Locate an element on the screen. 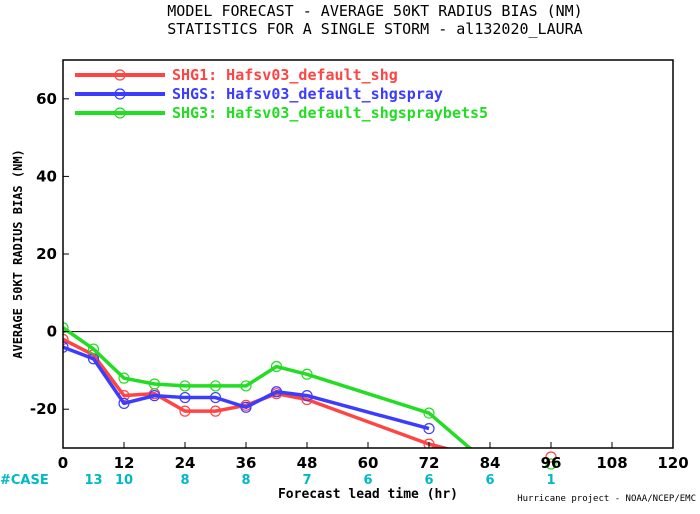  case-label: #CASE is located at coordinates (24, 480).